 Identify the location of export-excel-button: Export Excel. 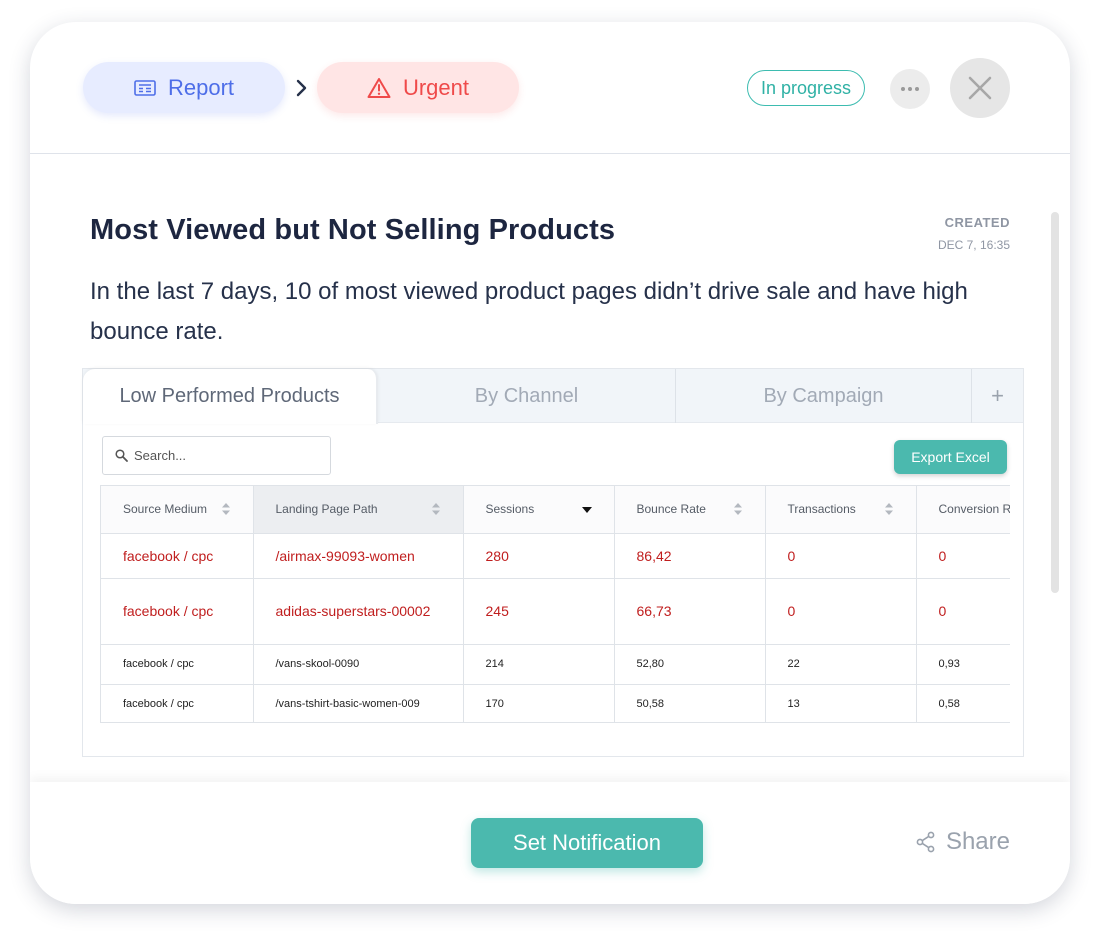
(950, 457).